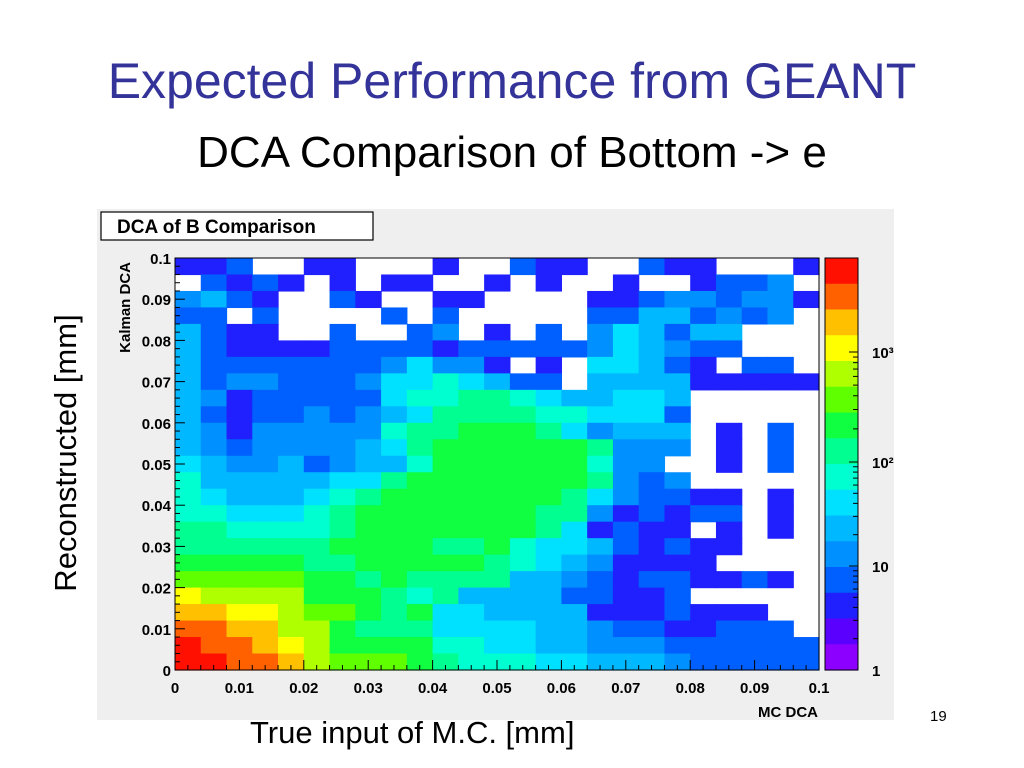  Describe the element at coordinates (156, 547) in the screenshot. I see `y-tick-label: 0.03` at that location.